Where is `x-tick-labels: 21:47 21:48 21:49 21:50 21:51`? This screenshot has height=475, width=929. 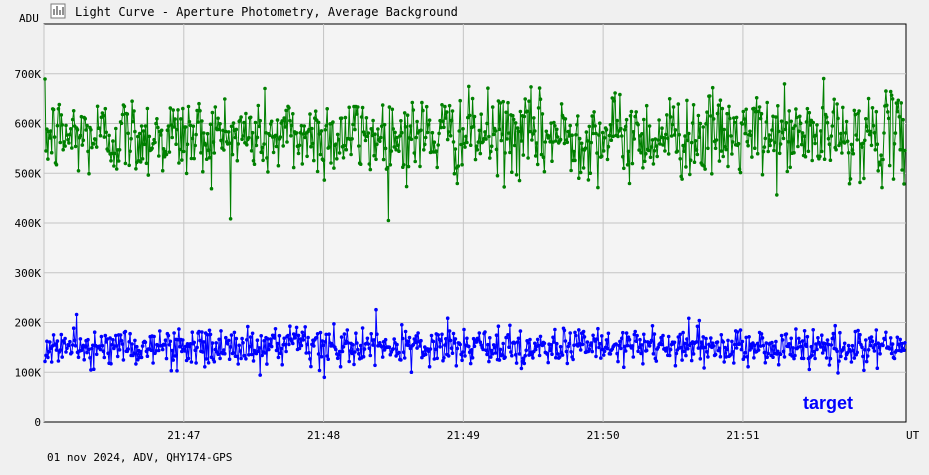 x-tick-labels: 21:47 21:48 21:49 21:50 21:51 is located at coordinates (463, 435).